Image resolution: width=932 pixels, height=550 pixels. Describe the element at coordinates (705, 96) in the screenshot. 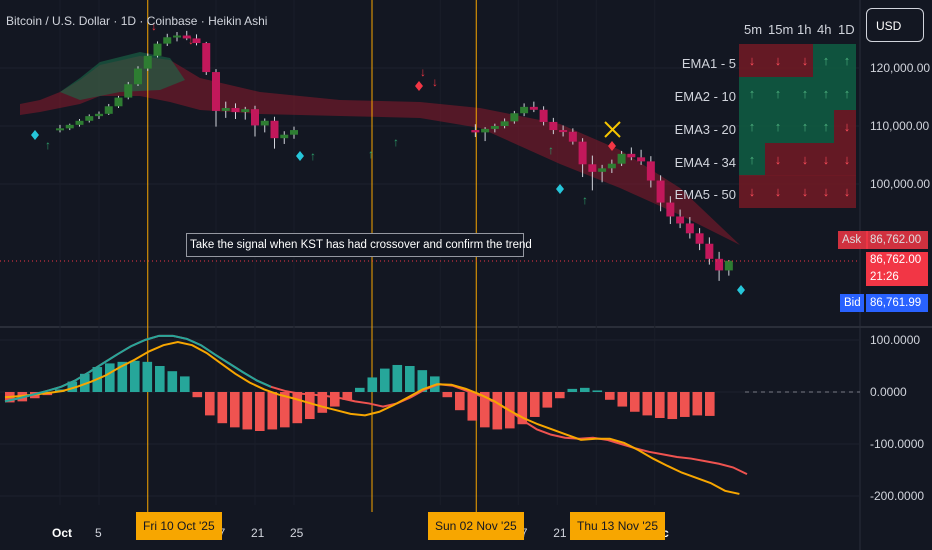

I see `ema-row-label: EMA2 - 10` at that location.